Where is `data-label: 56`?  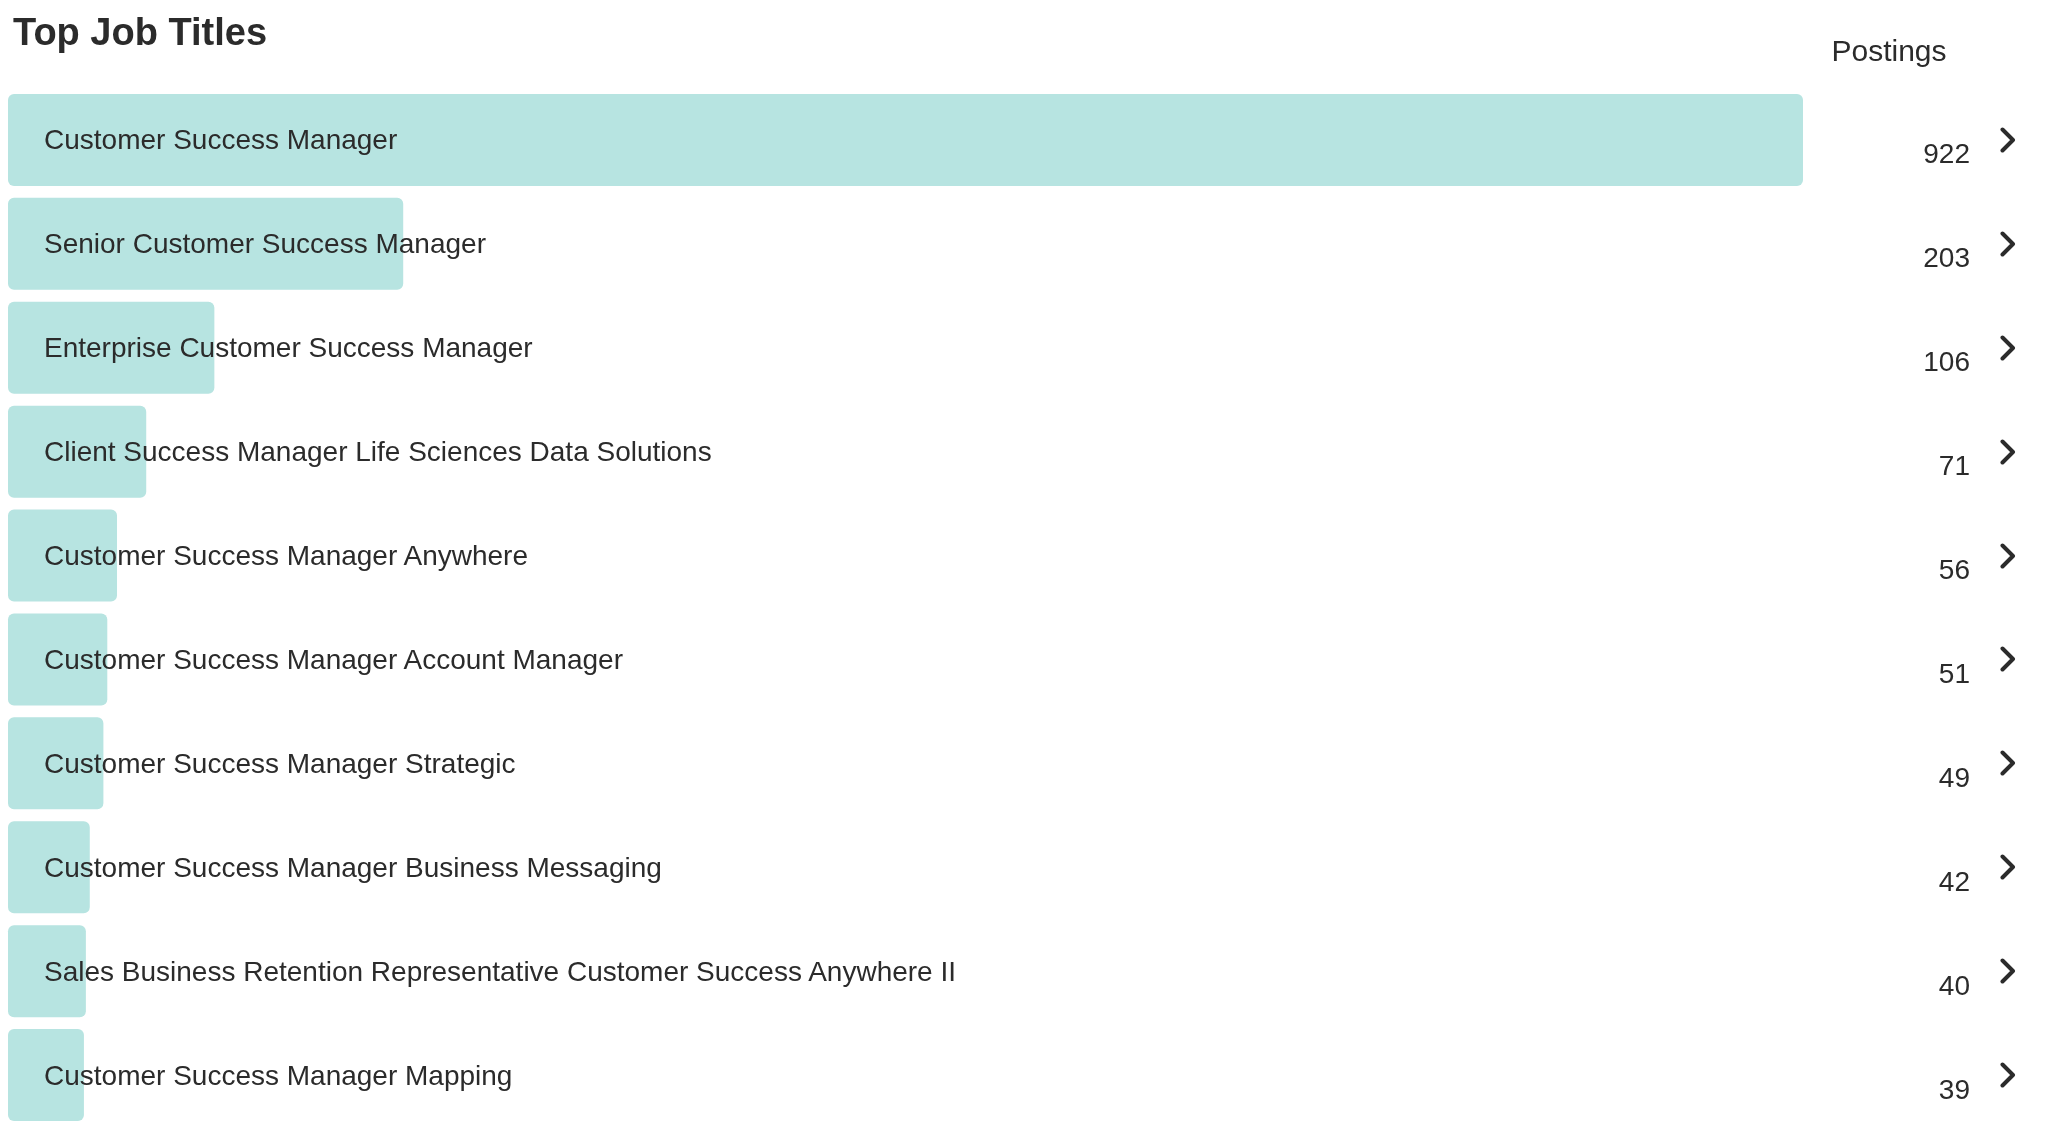 data-label: 56 is located at coordinates (1954, 570).